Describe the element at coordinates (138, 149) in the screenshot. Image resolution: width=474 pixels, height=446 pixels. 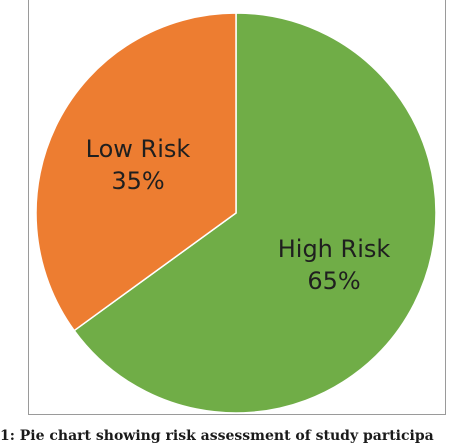
I see `slice-name-label: Low Risk` at that location.